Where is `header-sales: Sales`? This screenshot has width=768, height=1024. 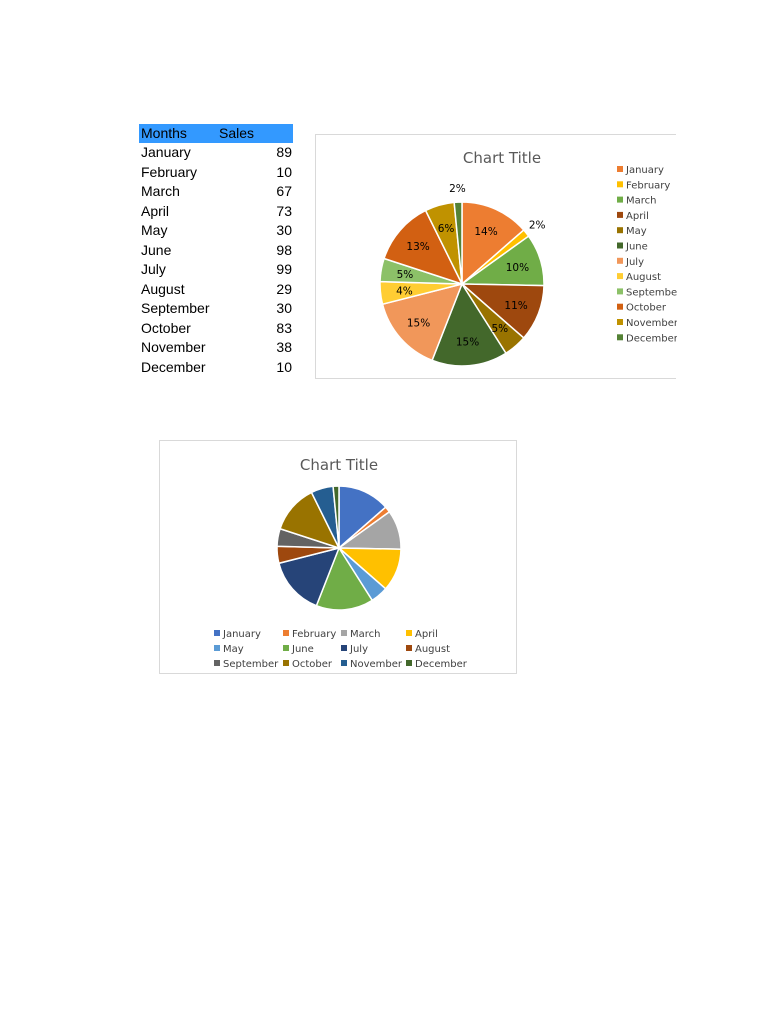
header-sales: Sales is located at coordinates (256, 133).